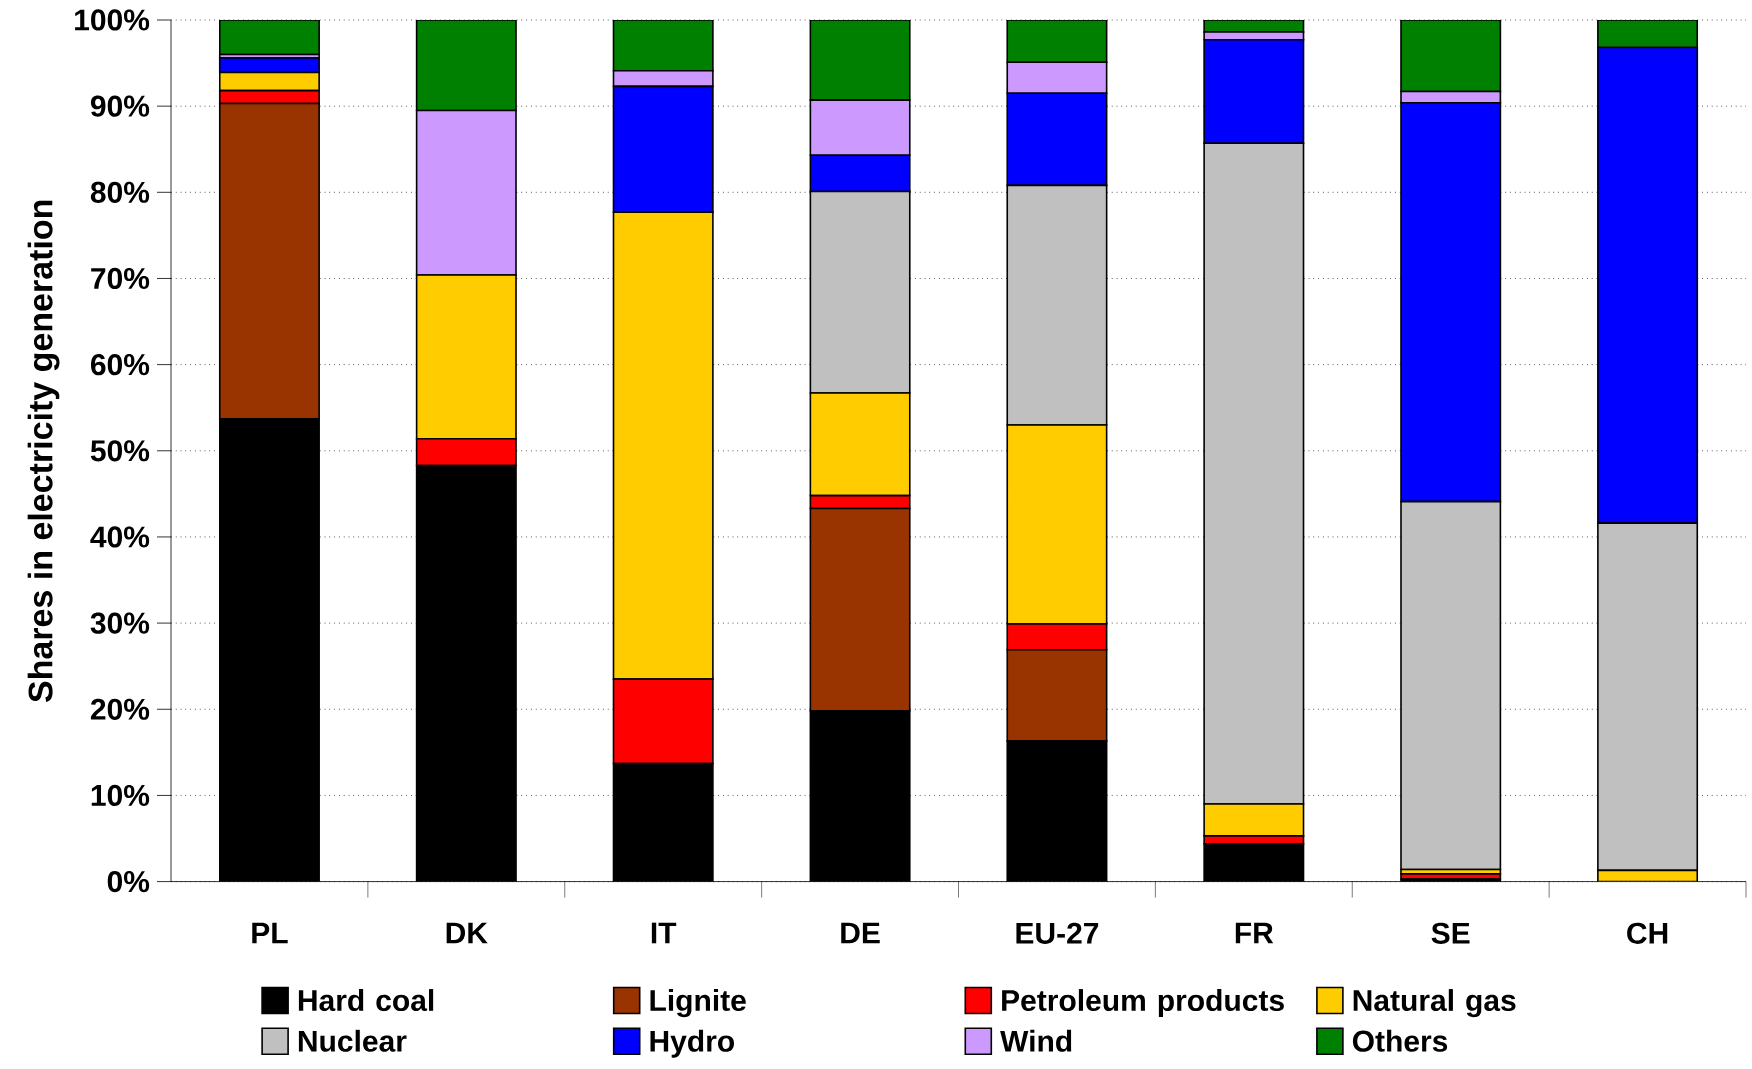 The height and width of the screenshot is (1069, 1752). I want to click on legend-label: Natural gas, so click(1434, 1003).